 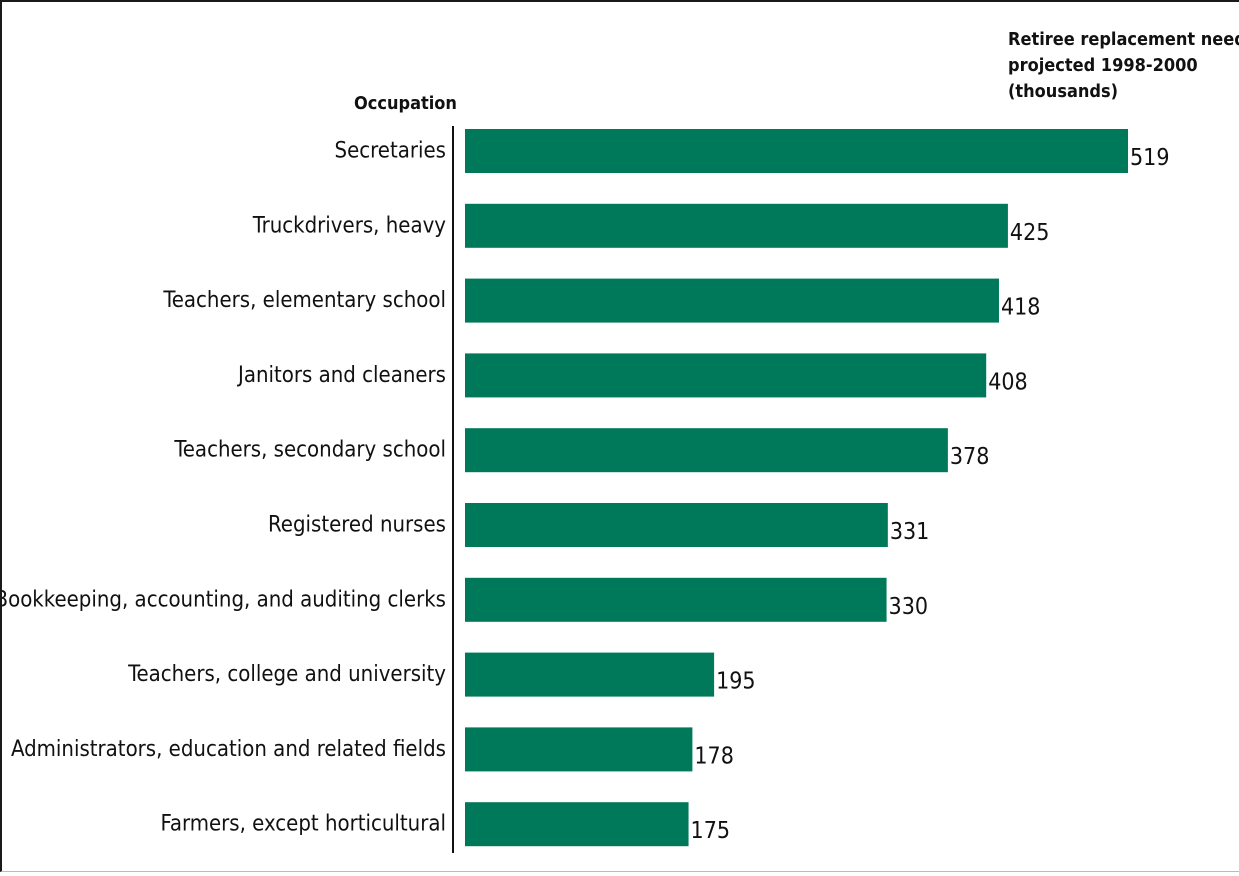 What do you see at coordinates (970, 457) in the screenshot?
I see `value-label-4: 378` at bounding box center [970, 457].